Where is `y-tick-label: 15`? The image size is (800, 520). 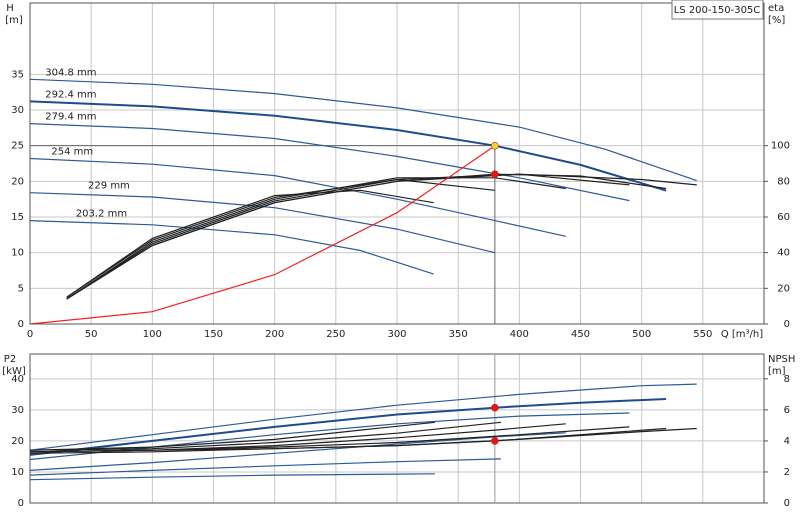 y-tick-label: 15 is located at coordinates (17, 217).